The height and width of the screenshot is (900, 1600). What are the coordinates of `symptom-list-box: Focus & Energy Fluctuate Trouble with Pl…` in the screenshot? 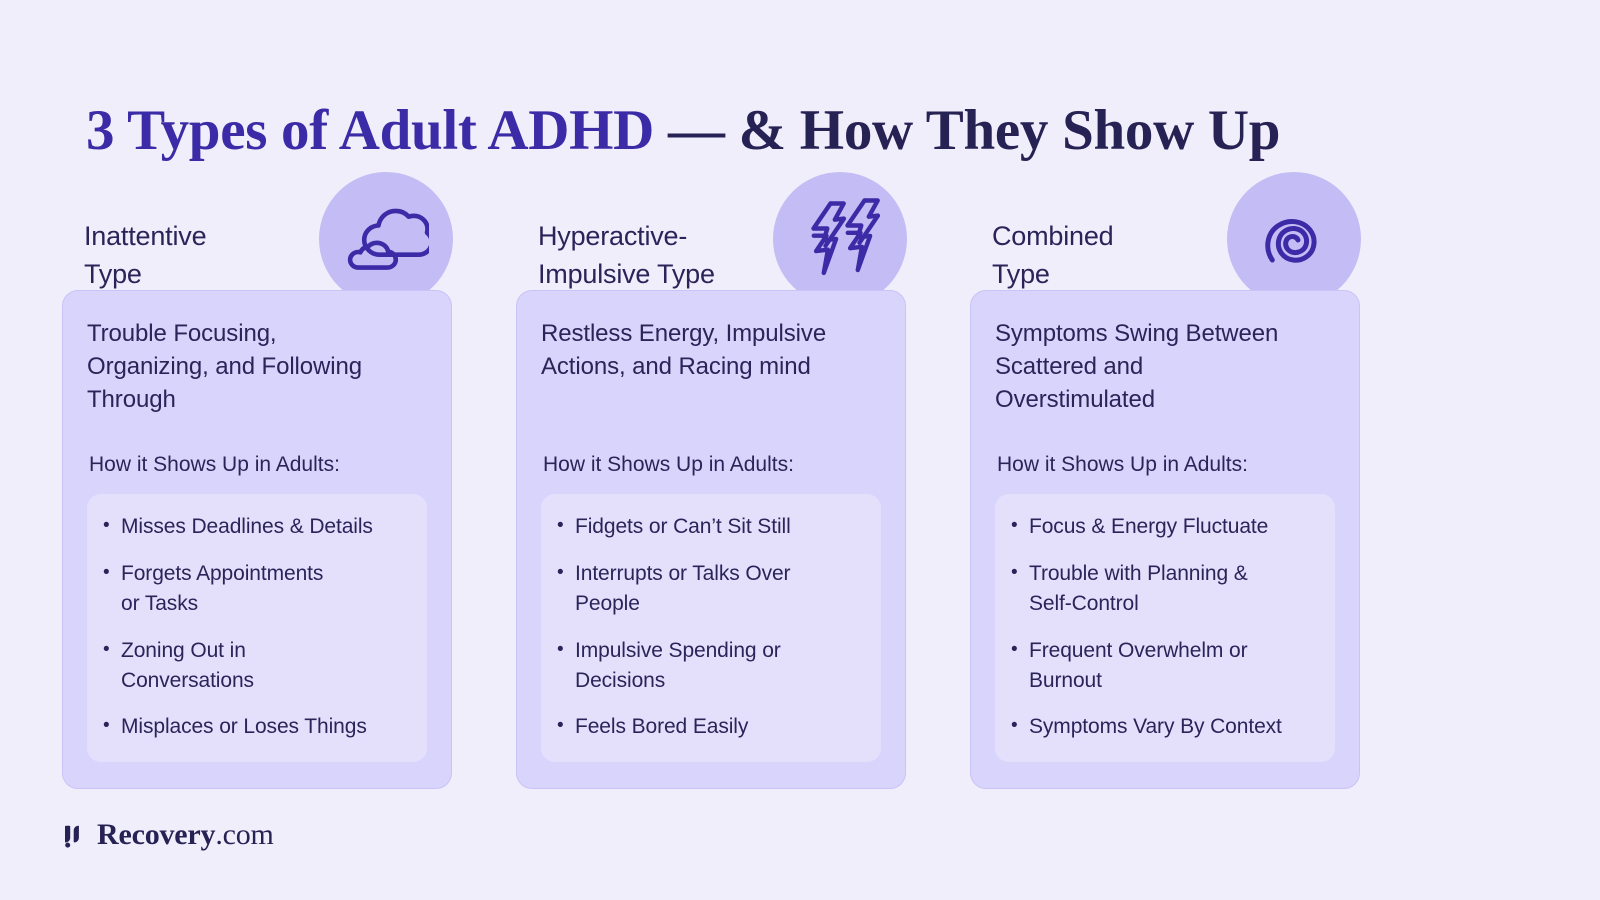 It's located at (1165, 628).